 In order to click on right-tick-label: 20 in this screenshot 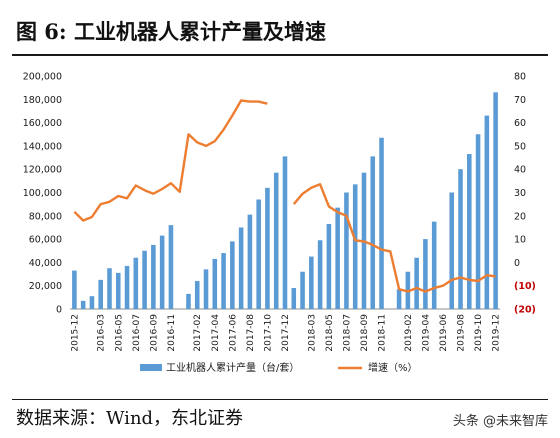, I will do `click(520, 216)`.